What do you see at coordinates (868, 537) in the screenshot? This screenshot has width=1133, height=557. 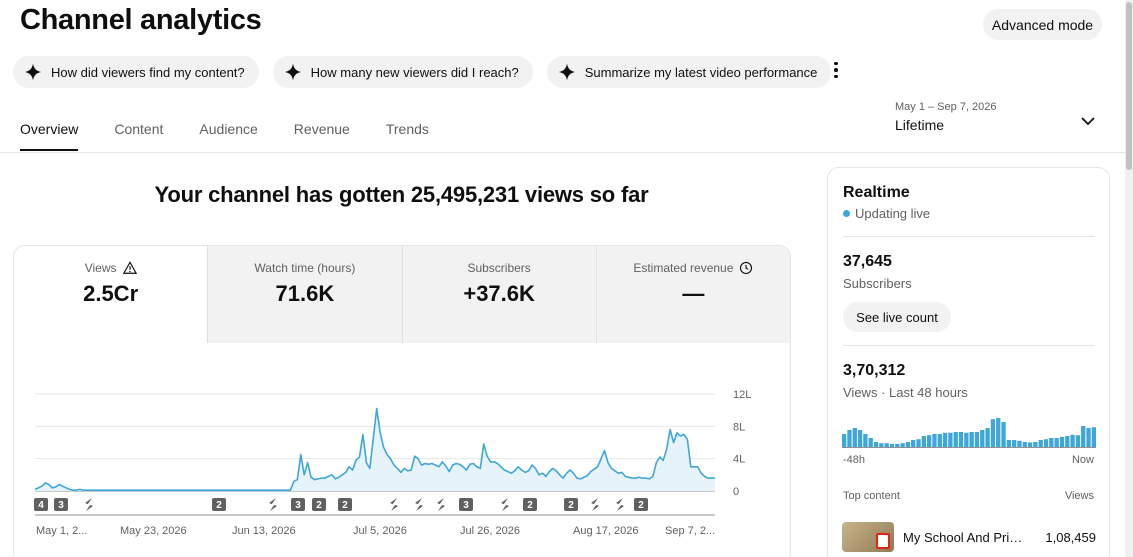 I see `video-thumbnail` at bounding box center [868, 537].